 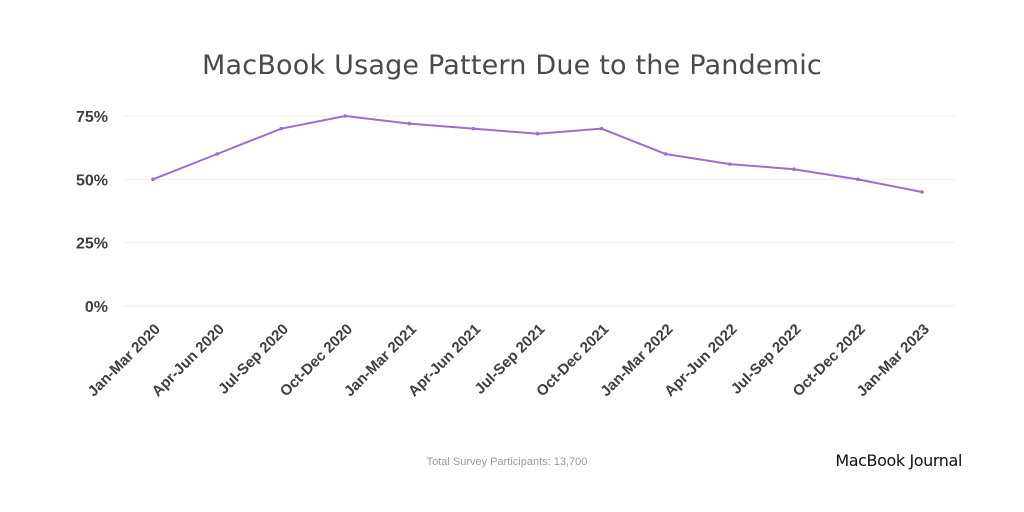 What do you see at coordinates (898, 460) in the screenshot?
I see `brand-logo: MacBook Journal` at bounding box center [898, 460].